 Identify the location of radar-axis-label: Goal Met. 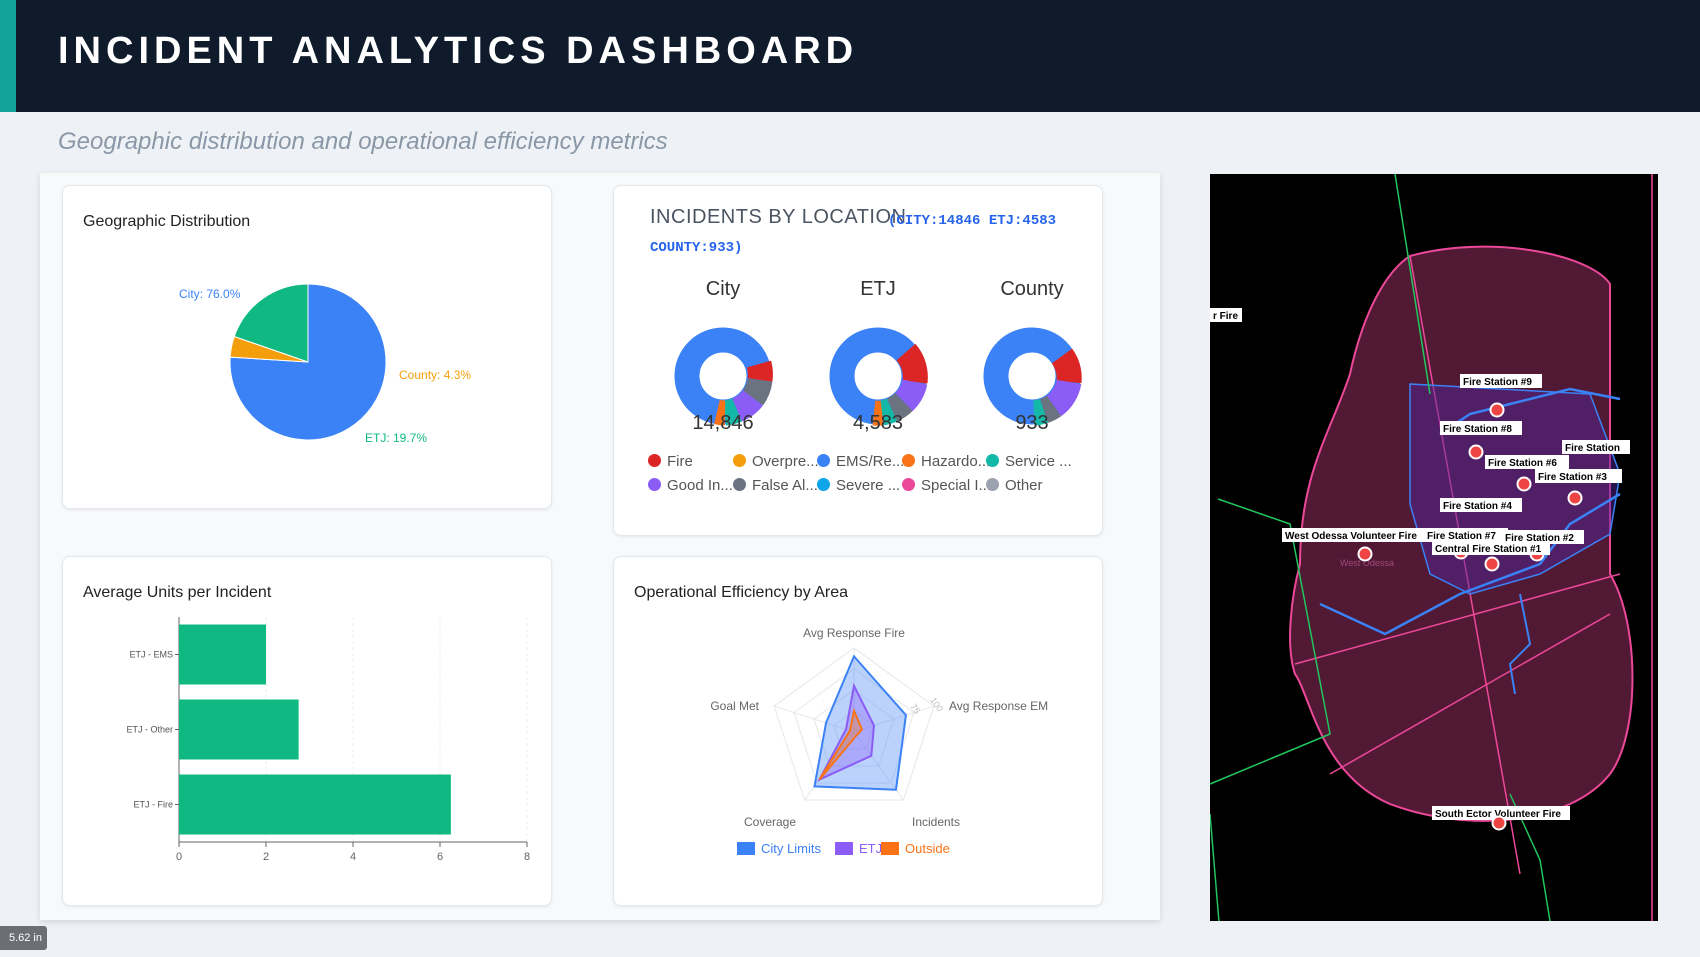
(734, 706).